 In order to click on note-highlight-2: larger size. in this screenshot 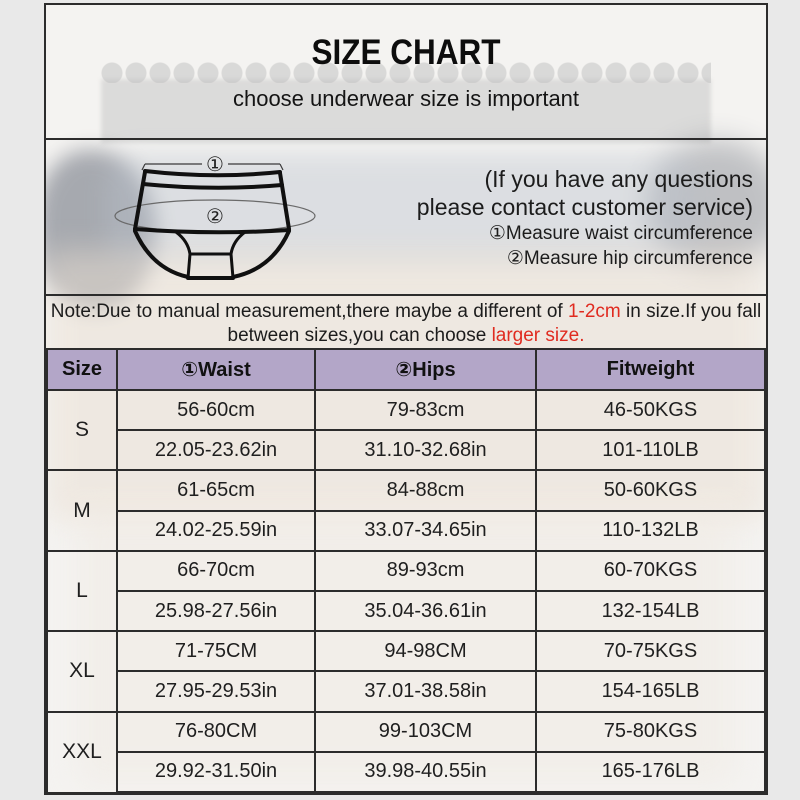, I will do `click(538, 335)`.